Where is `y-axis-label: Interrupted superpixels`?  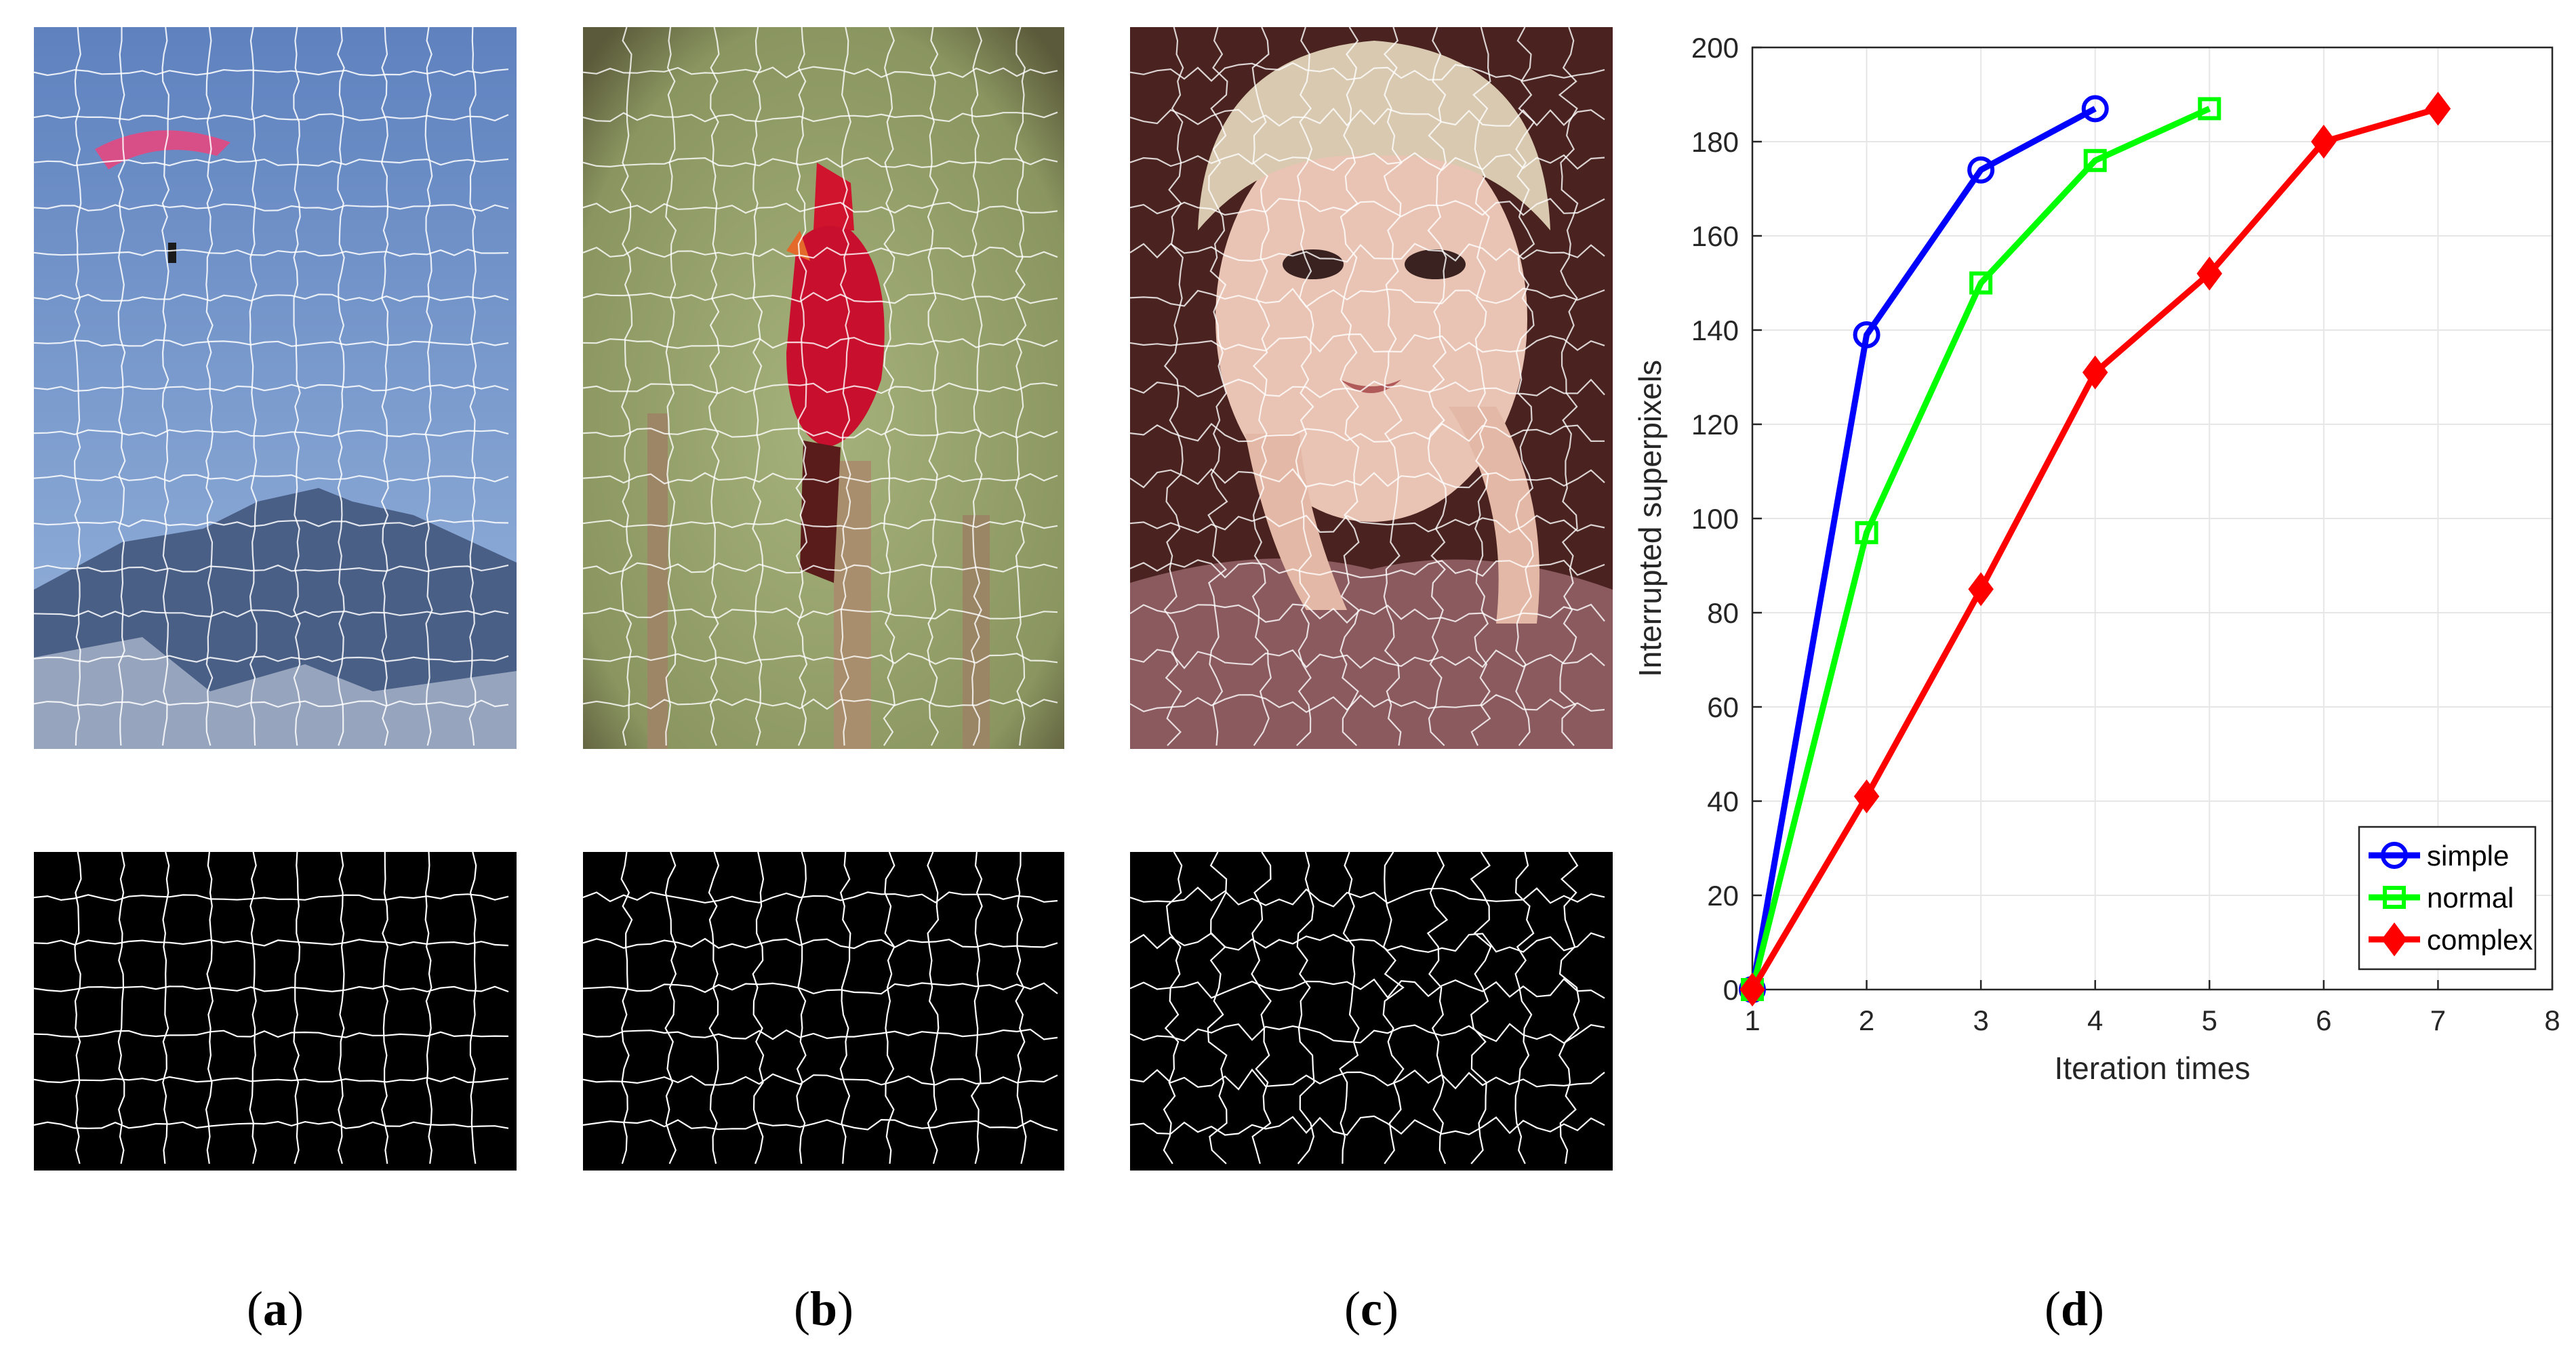
y-axis-label: Interrupted superpixels is located at coordinates (1650, 518).